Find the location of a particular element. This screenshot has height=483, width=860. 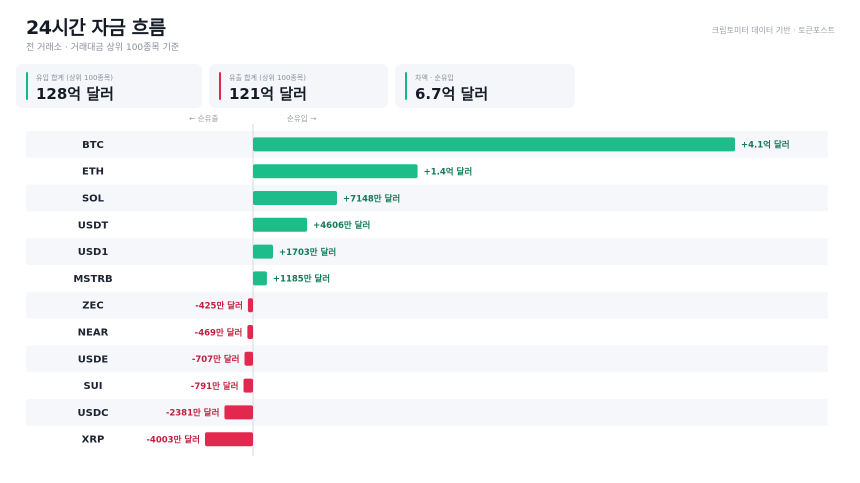

category-label-btc: BTC is located at coordinates (93, 145).